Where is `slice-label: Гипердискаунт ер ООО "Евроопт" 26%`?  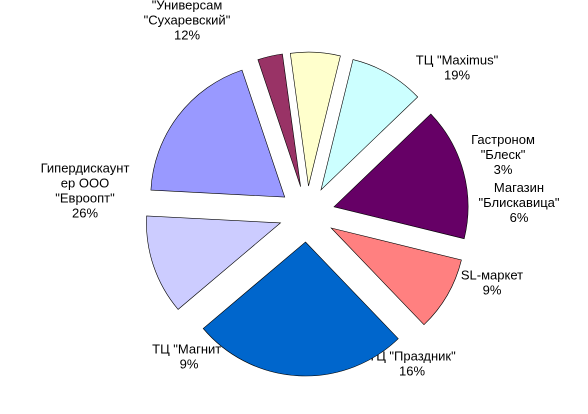
slice-label: Гипердискаунт ер ООО "Евроопт" 26% is located at coordinates (85, 191).